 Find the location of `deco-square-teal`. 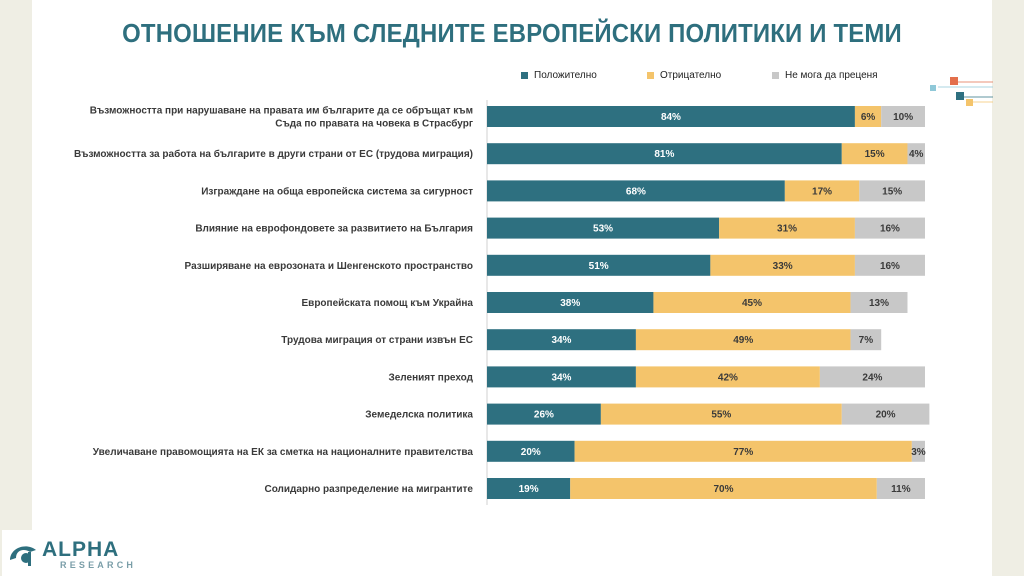

deco-square-teal is located at coordinates (960, 96).